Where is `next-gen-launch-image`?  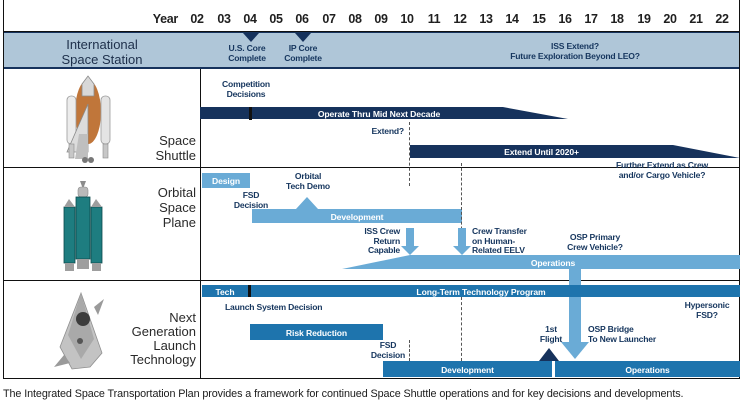
next-gen-launch-image is located at coordinates (79, 330).